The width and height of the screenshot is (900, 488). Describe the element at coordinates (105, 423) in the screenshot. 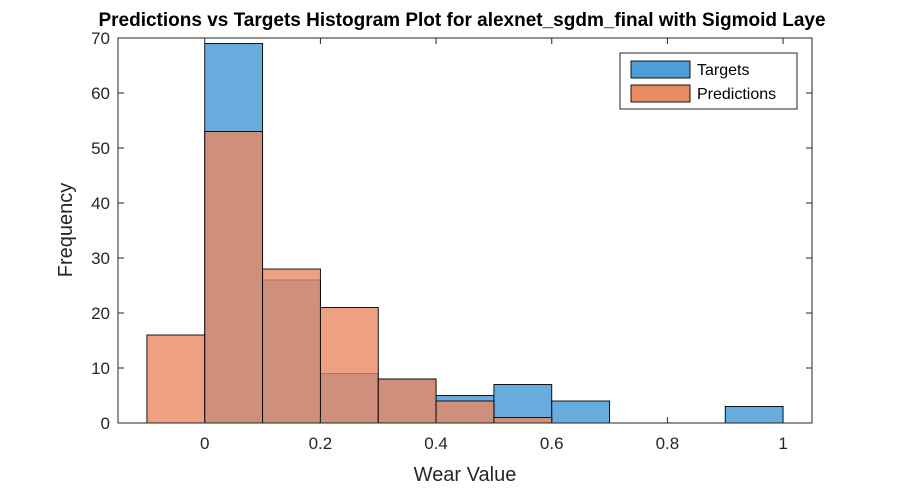

I see `y-tick-label: 0` at that location.